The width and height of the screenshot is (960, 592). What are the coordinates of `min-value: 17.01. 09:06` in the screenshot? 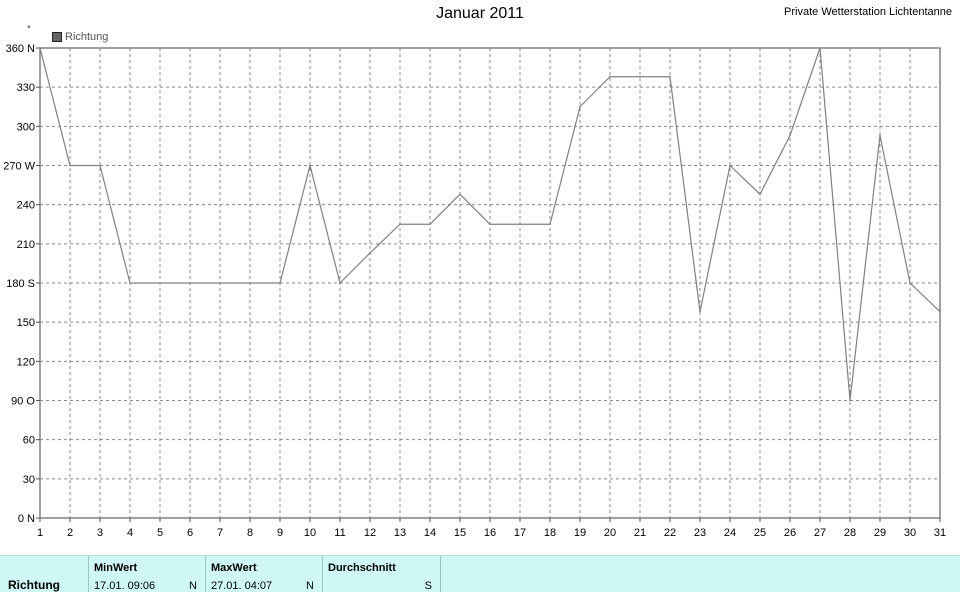 It's located at (125, 586).